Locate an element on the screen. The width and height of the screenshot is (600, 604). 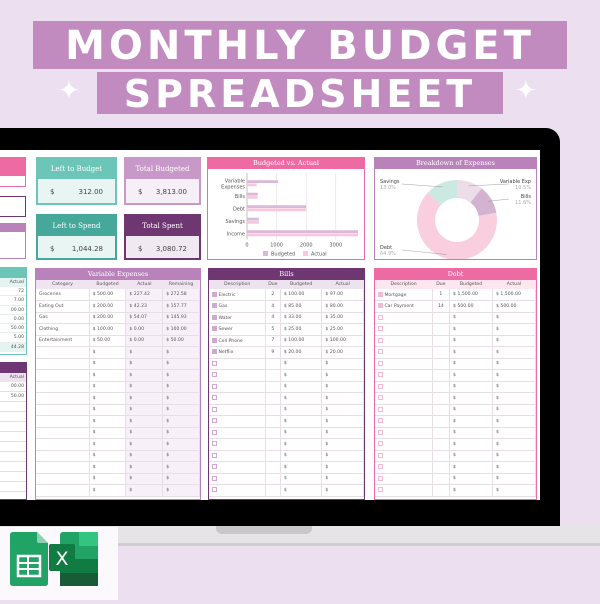
actual-cell: $ 54.07 is located at coordinates (144, 318).